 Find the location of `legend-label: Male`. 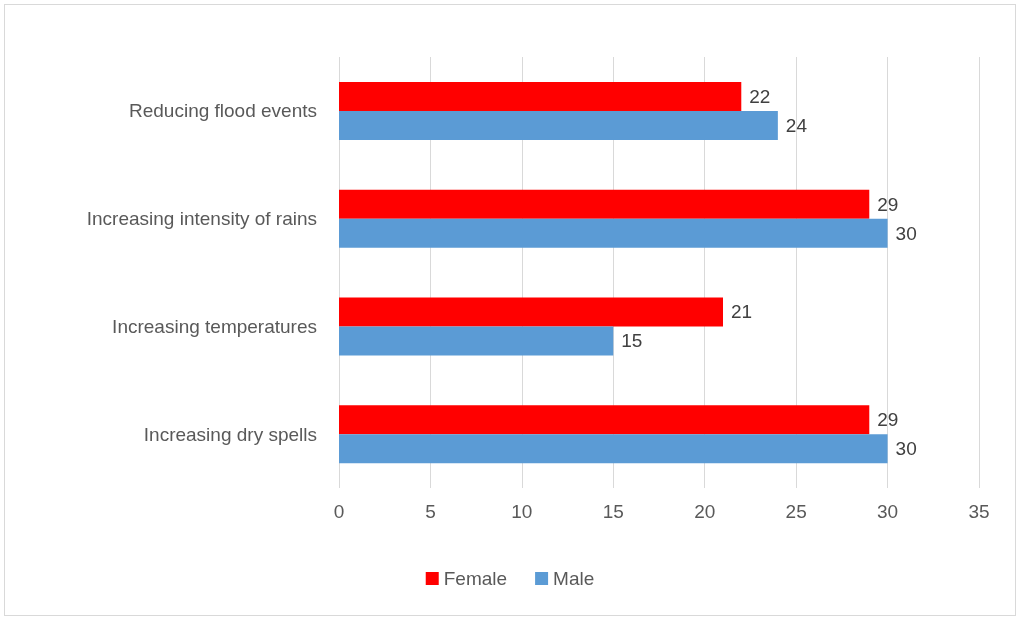

legend-label: Male is located at coordinates (574, 578).